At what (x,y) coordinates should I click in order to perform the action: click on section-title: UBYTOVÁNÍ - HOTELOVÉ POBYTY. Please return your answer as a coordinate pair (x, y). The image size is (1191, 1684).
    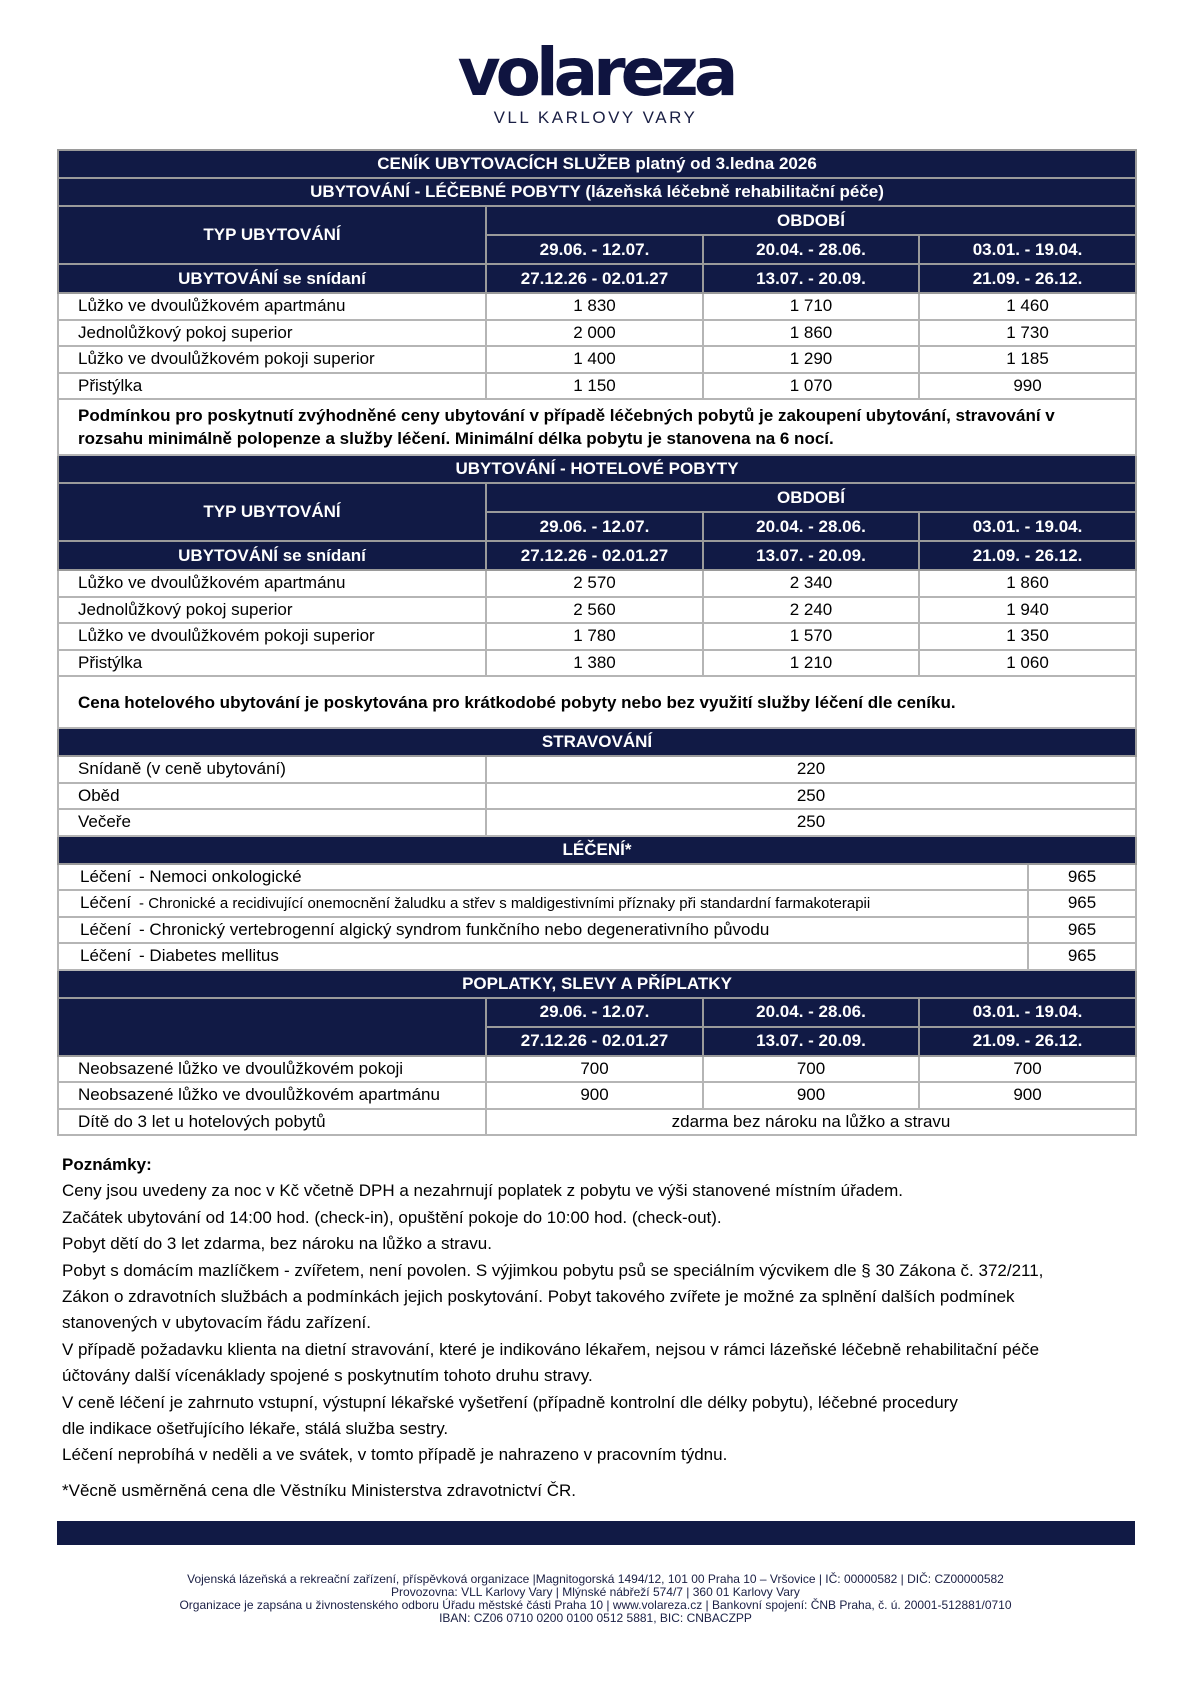
    Looking at the image, I should click on (597, 469).